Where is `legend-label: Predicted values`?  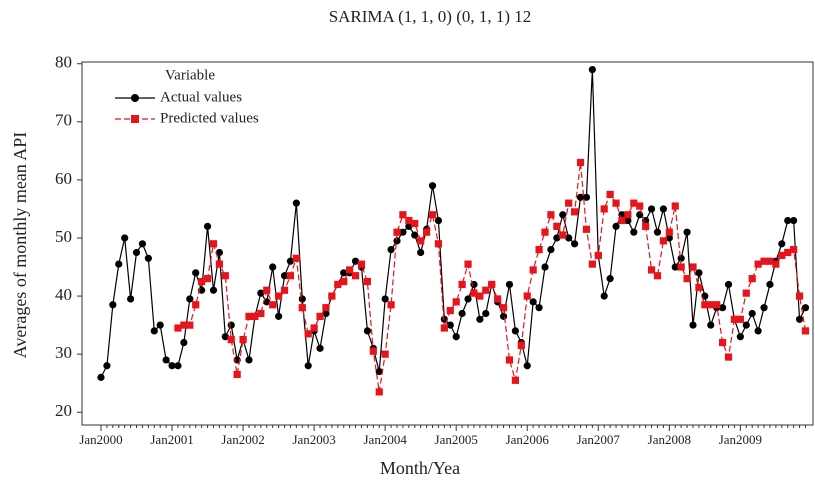 legend-label: Predicted values is located at coordinates (209, 118).